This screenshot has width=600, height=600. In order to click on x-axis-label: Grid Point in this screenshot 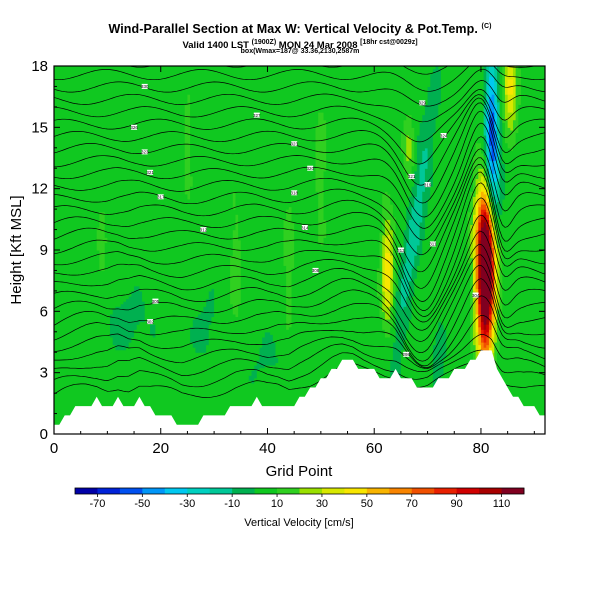, I will do `click(300, 471)`.